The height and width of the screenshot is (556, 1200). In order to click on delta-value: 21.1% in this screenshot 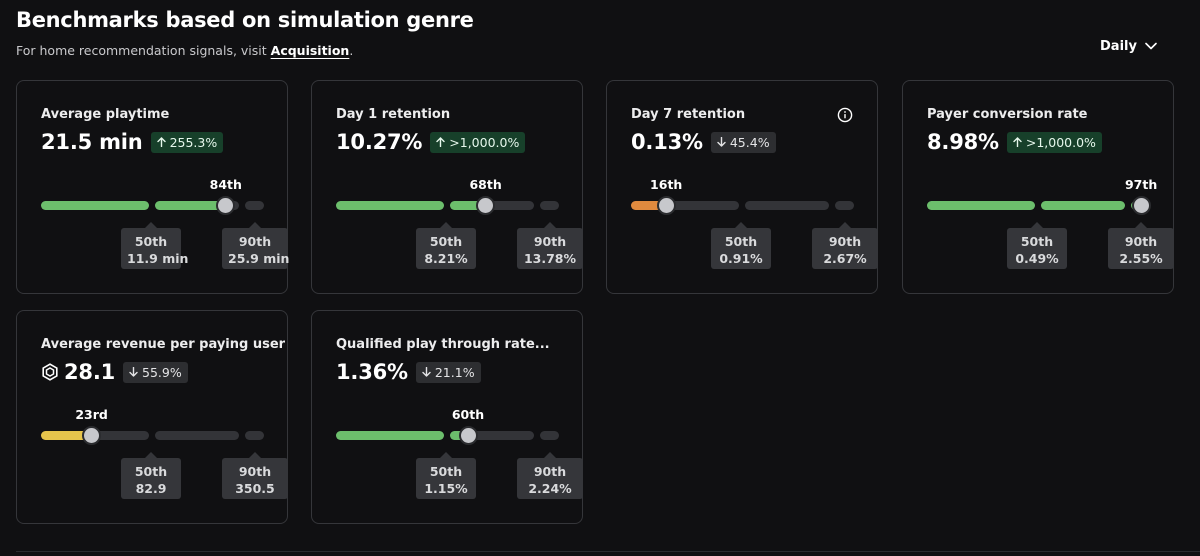, I will do `click(454, 372)`.